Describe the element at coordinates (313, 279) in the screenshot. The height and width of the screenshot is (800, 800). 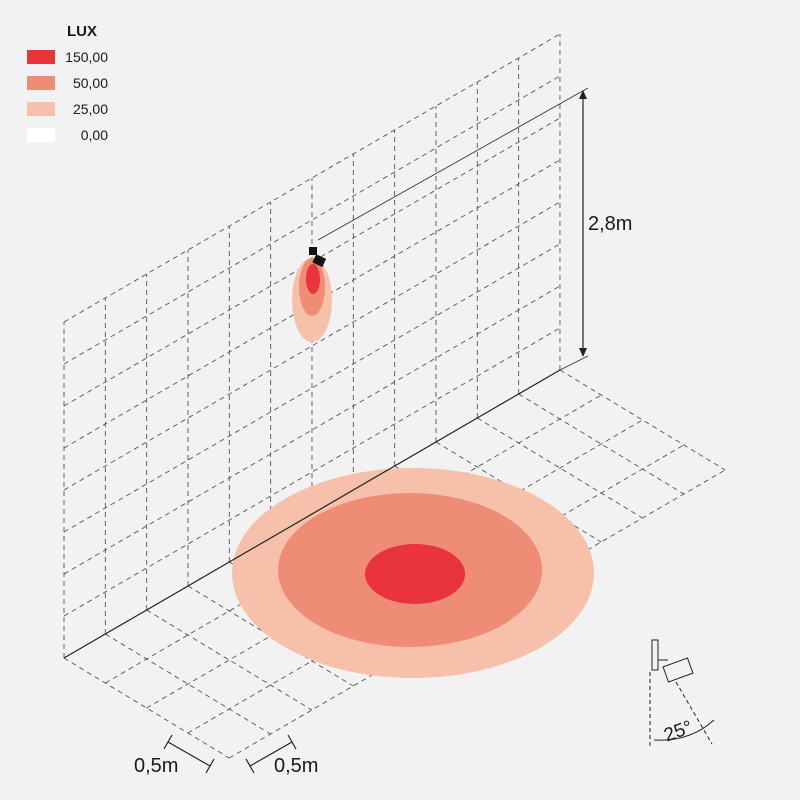
I see `wall-pool-inner` at that location.